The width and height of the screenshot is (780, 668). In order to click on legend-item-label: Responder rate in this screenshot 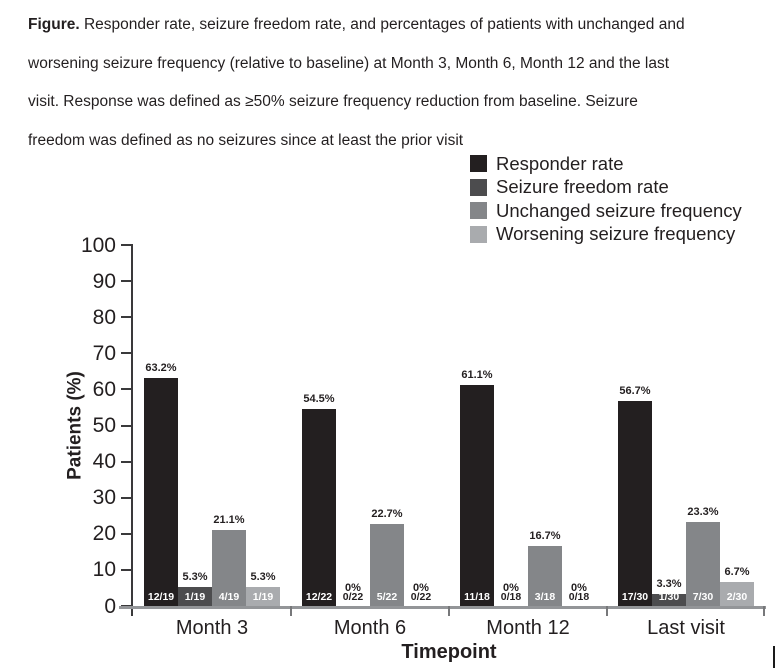, I will do `click(560, 163)`.